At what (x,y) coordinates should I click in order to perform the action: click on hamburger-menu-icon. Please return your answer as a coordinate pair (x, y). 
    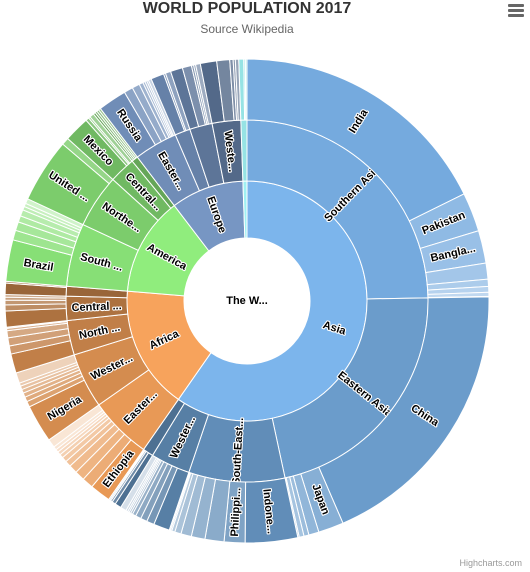
    Looking at the image, I should click on (516, 11).